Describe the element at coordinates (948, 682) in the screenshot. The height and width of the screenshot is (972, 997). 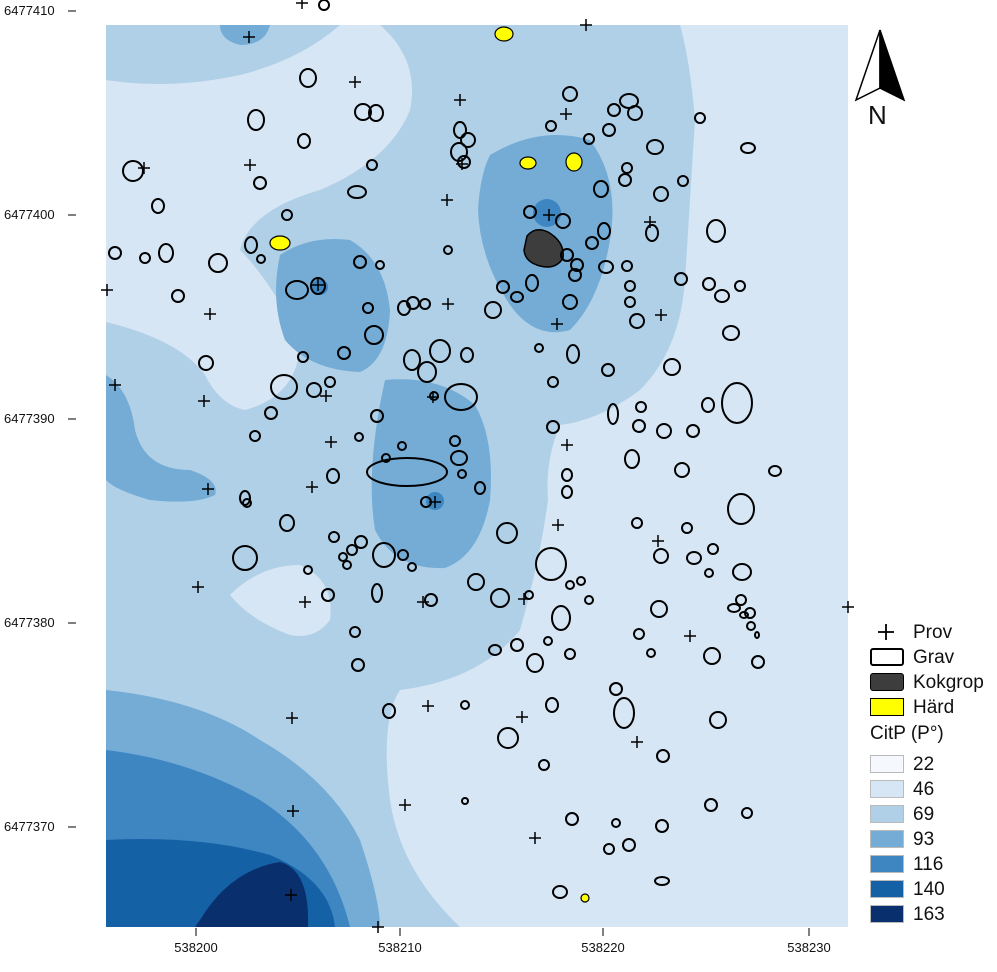
I see `legend-label: Kokgrop` at that location.